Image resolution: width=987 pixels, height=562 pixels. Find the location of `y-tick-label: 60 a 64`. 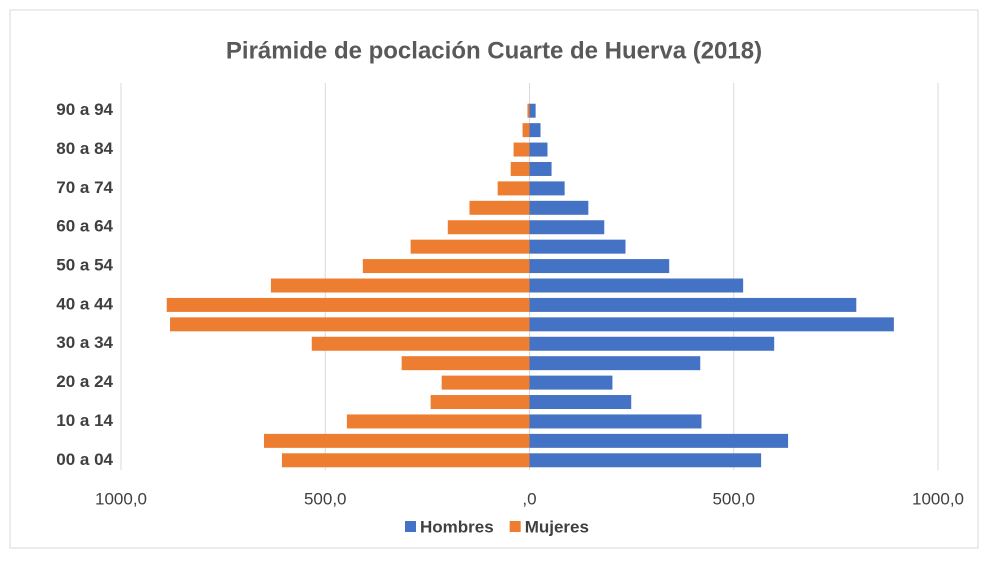

y-tick-label: 60 a 64 is located at coordinates (84, 226).